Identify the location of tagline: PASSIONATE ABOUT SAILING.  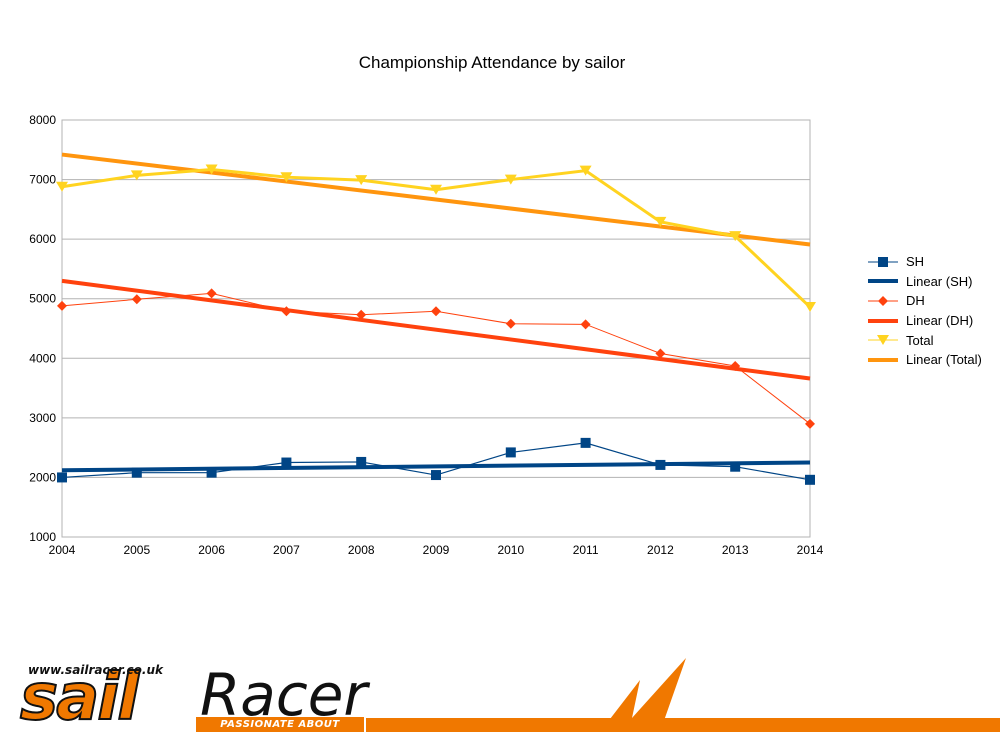
(280, 731).